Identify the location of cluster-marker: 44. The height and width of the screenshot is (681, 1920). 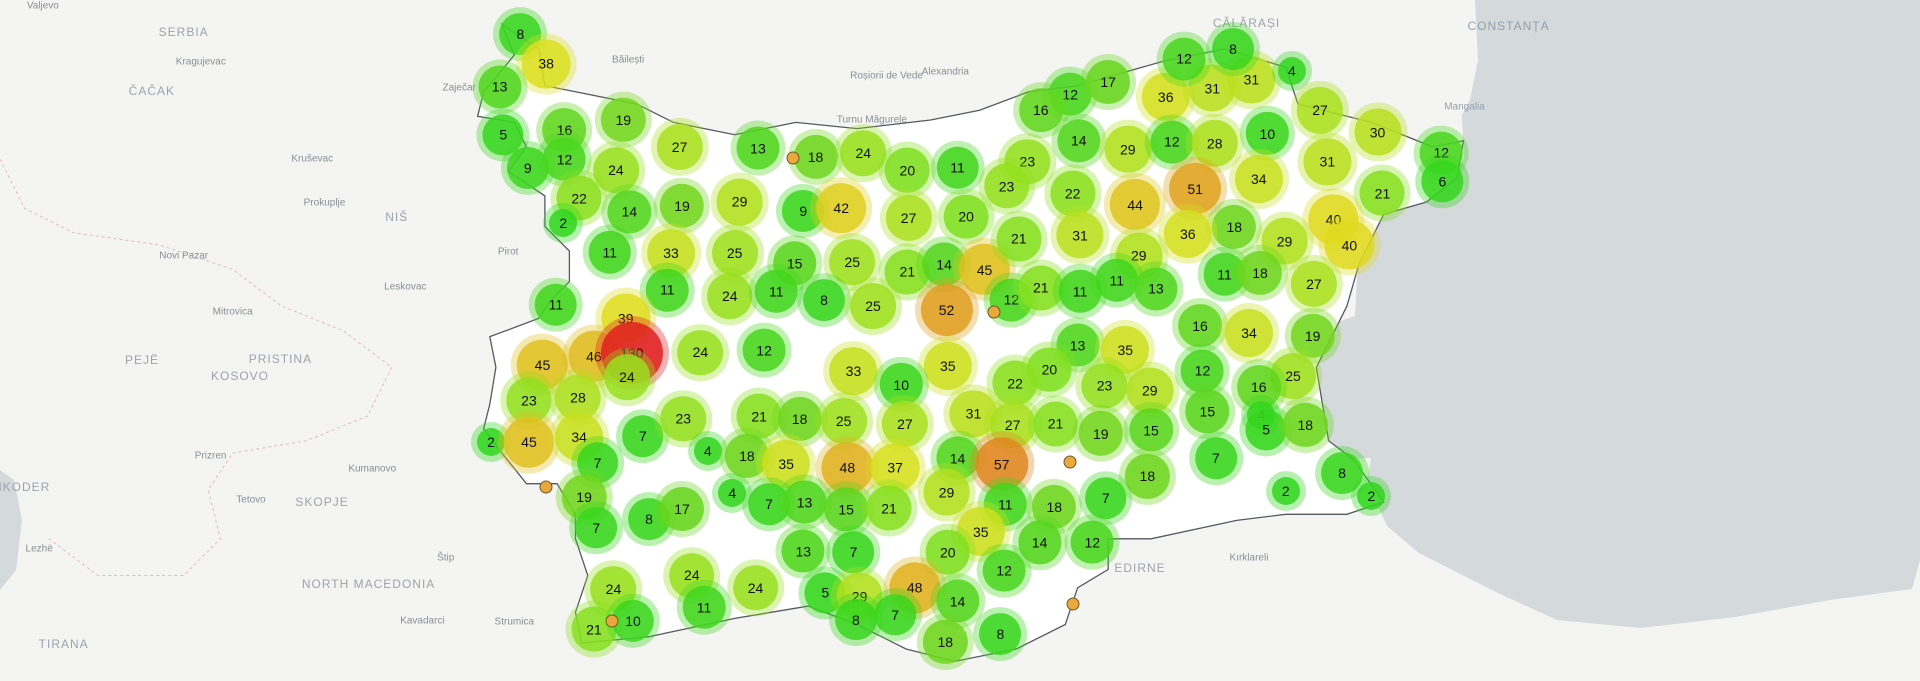
(1135, 204).